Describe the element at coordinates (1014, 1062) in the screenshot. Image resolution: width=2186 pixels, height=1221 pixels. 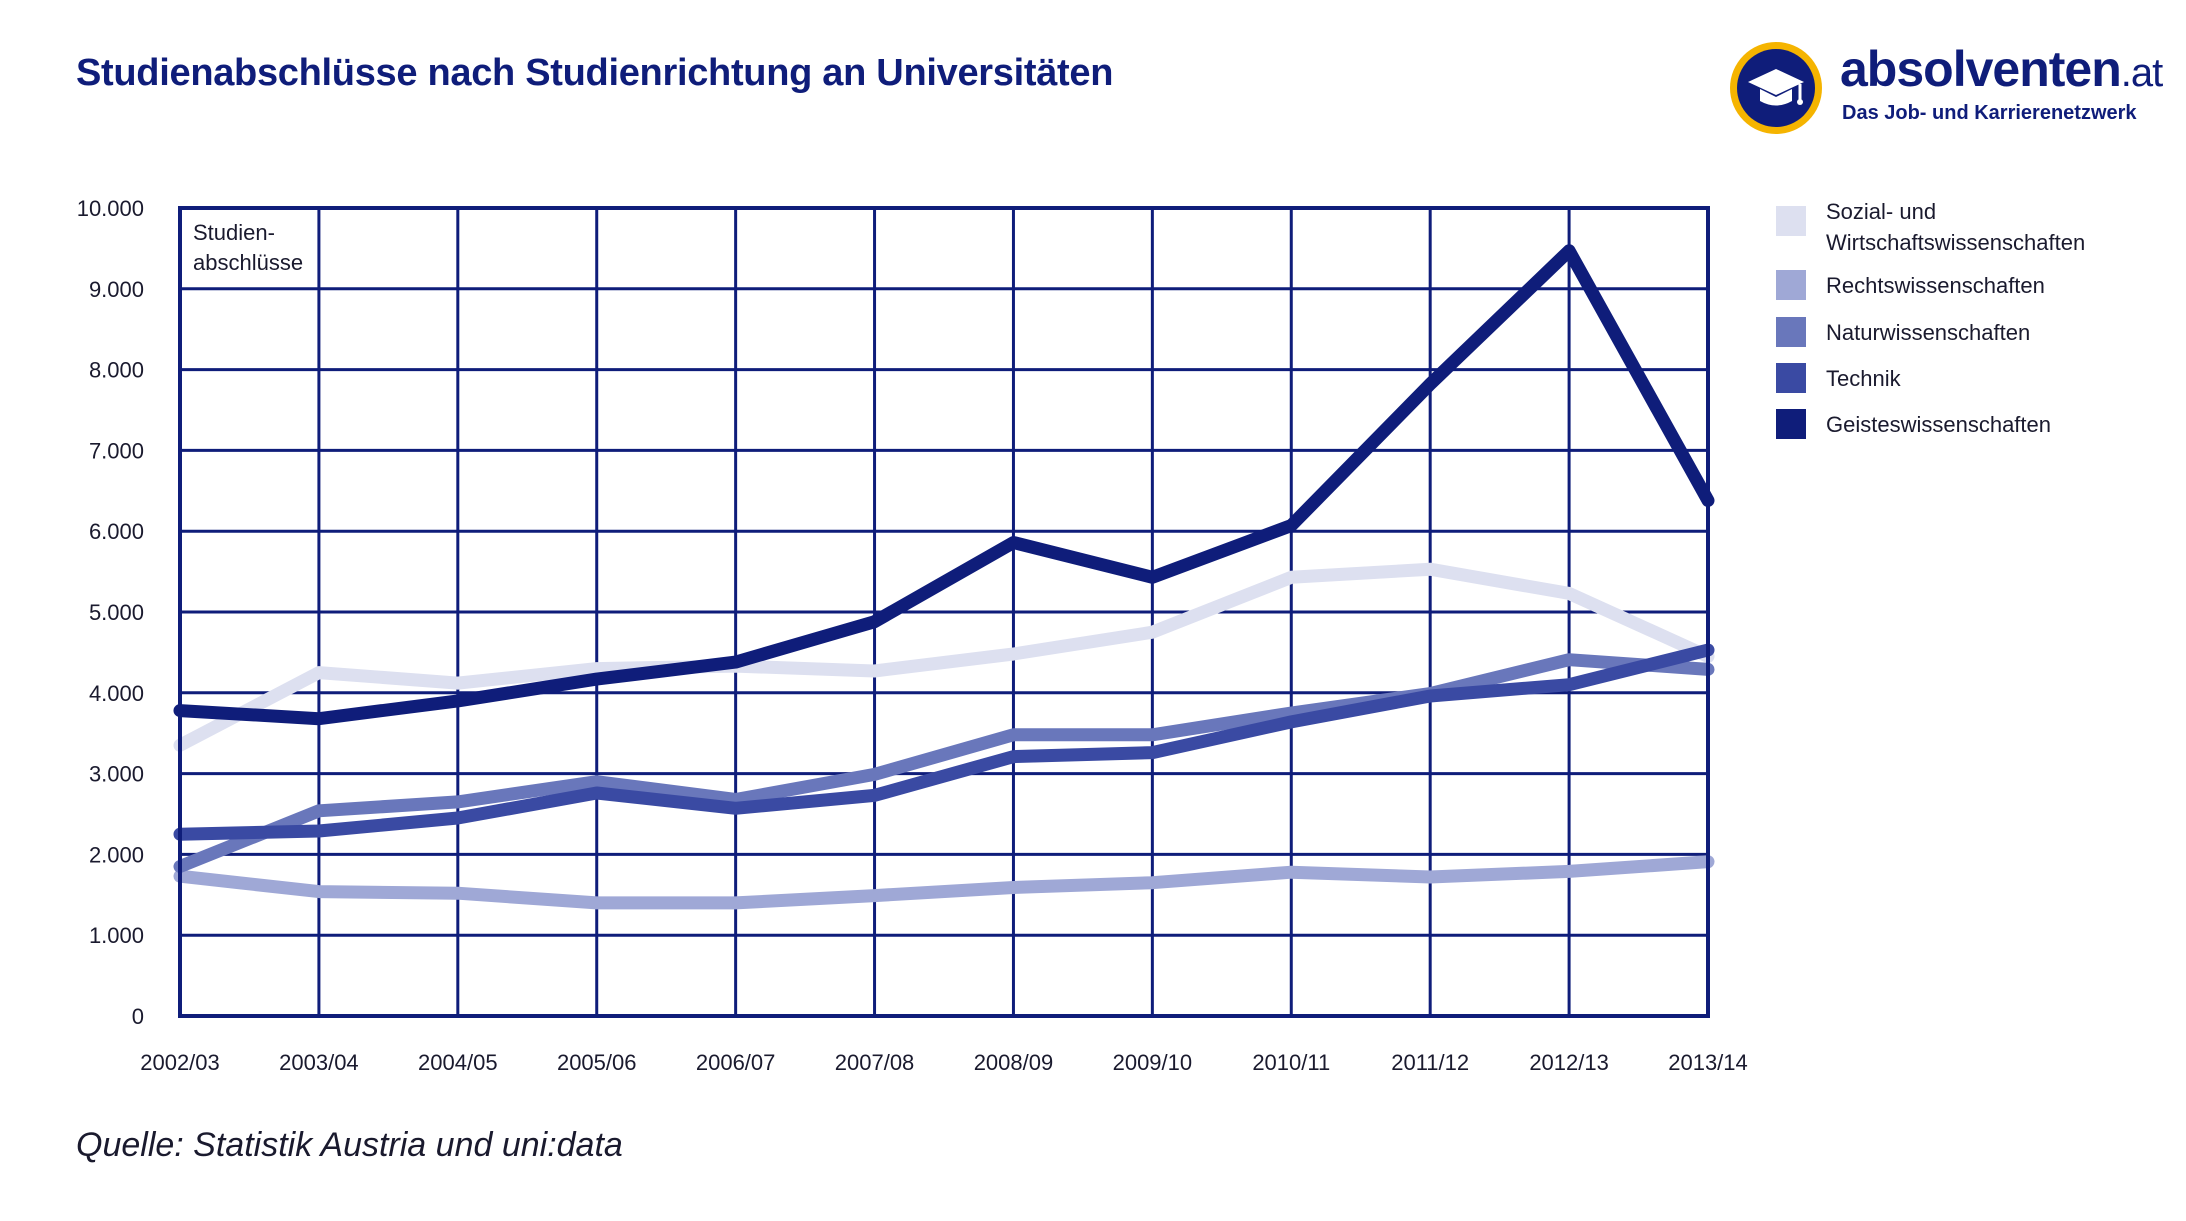
I see `x-tick-label: 2008/09` at that location.